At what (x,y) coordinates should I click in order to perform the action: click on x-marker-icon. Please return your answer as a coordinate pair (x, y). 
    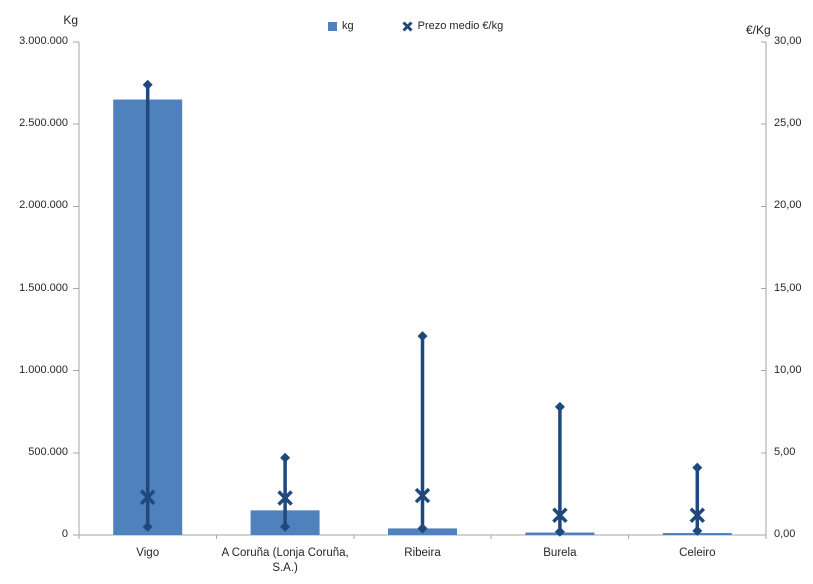
    Looking at the image, I should click on (407, 26).